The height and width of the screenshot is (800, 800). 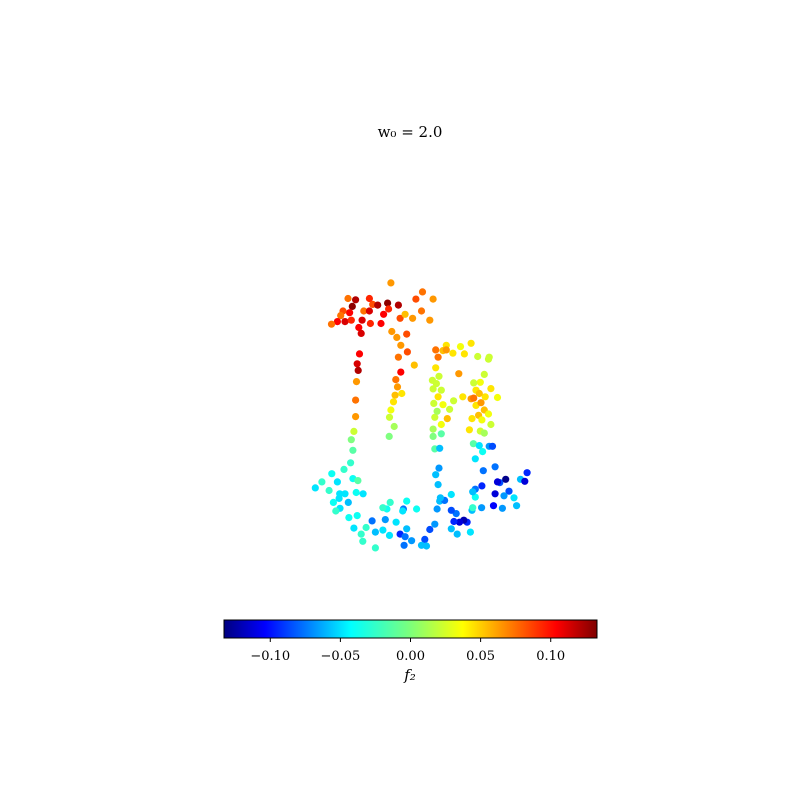 I want to click on chart-title: w₀ = 2.0, so click(x=410, y=132).